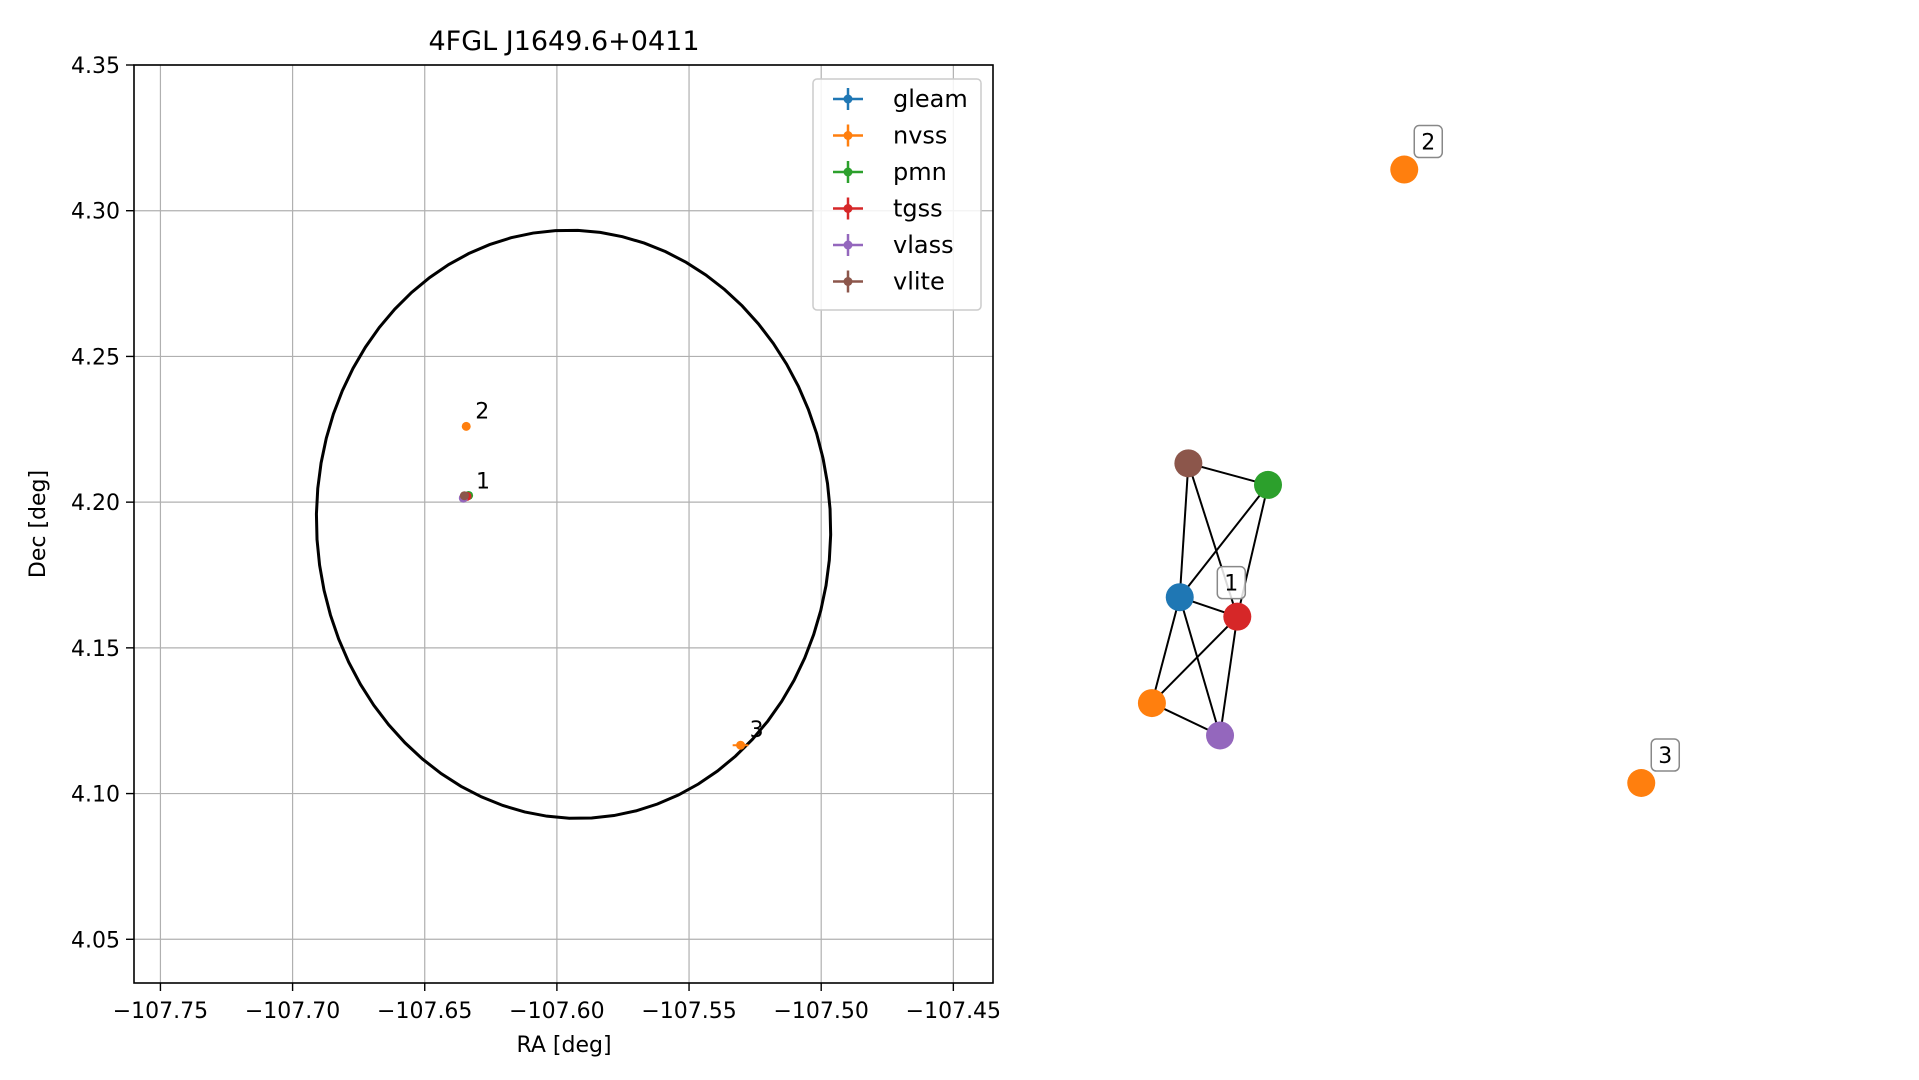 The image size is (1919, 1080). I want to click on y-tick-label: 4.35, so click(95, 66).